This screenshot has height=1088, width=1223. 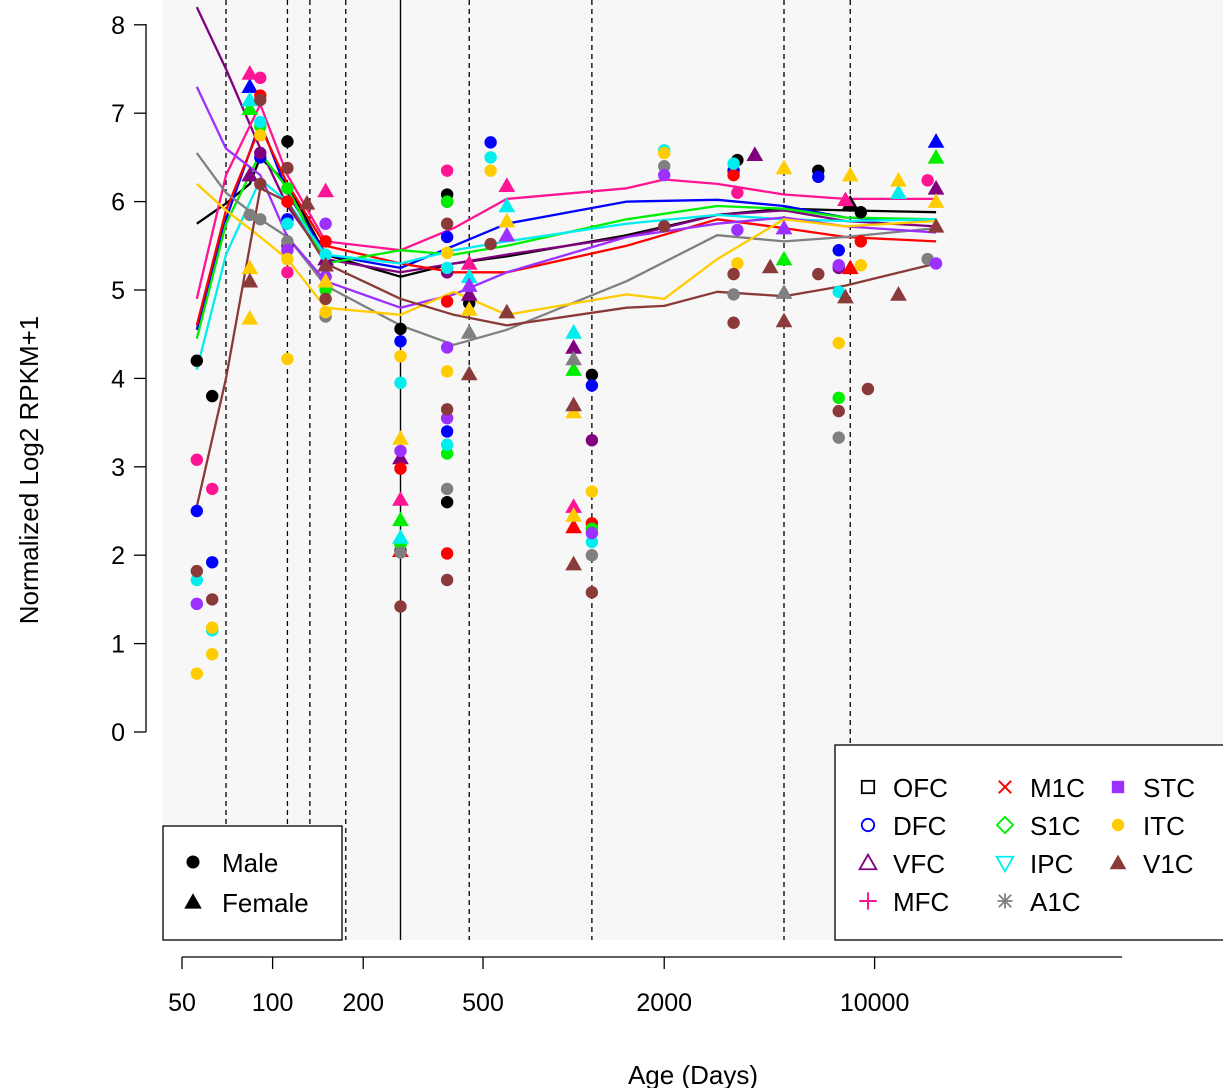 What do you see at coordinates (265, 903) in the screenshot?
I see `legend-sex-label: Female` at bounding box center [265, 903].